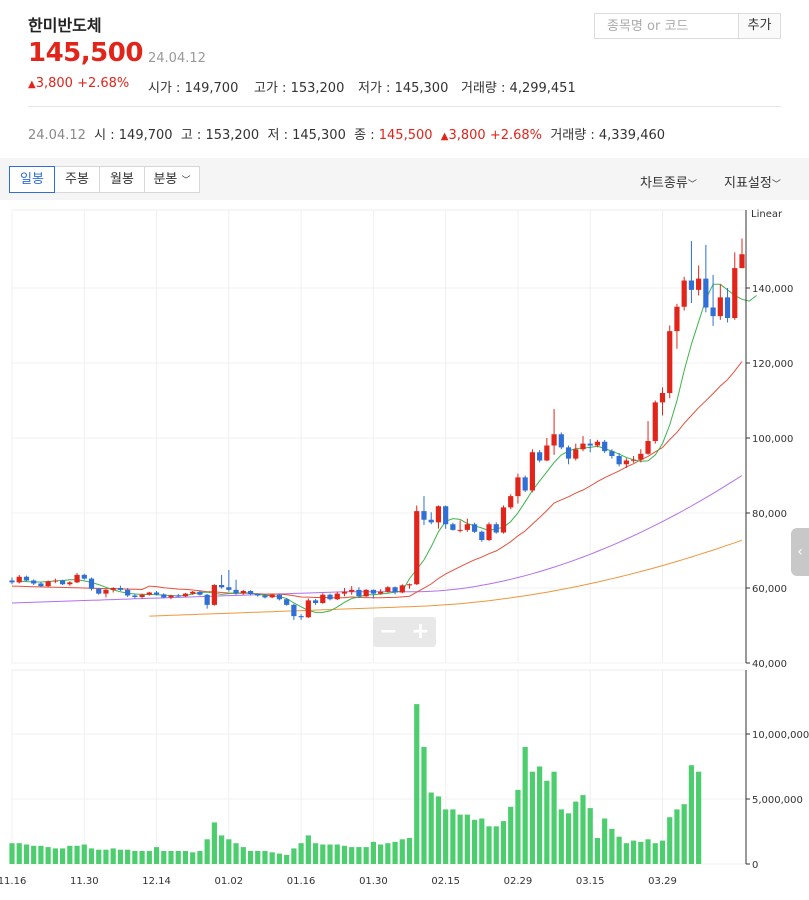  What do you see at coordinates (77, 179) in the screenshot?
I see `tab-weekly: 주봉` at bounding box center [77, 179].